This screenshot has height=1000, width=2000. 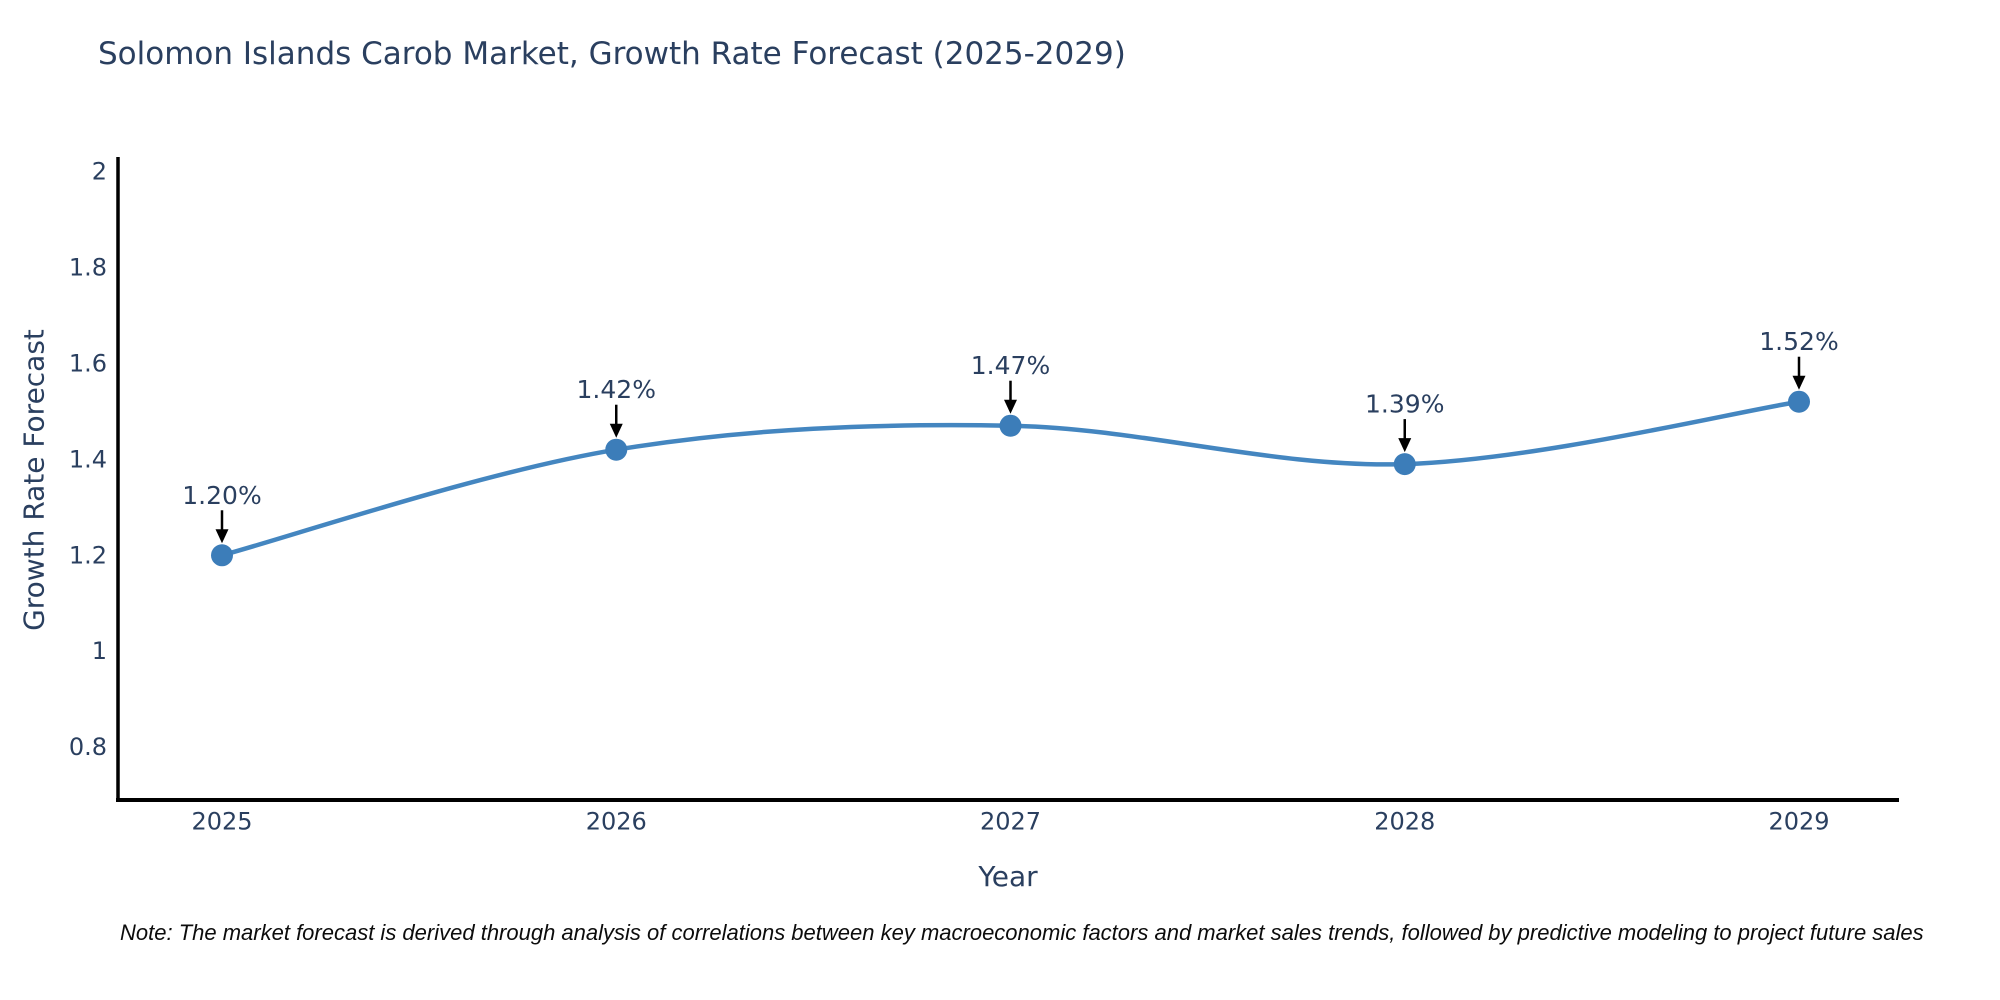 I want to click on annotation-label: 1.20%, so click(x=221, y=495).